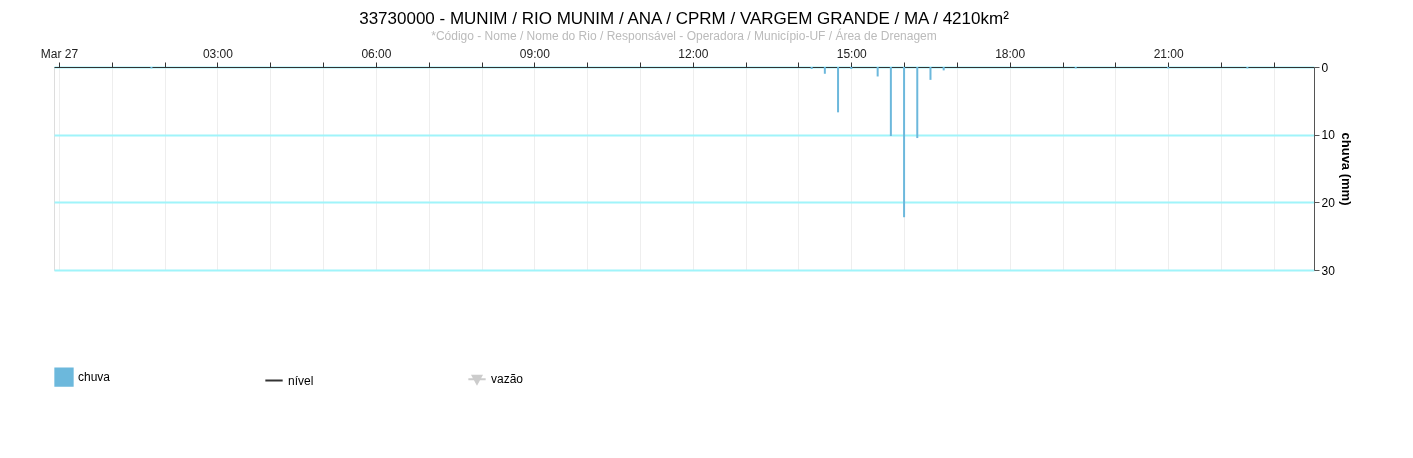 The image size is (1413, 458). I want to click on y-tick-label: 10, so click(1328, 135).